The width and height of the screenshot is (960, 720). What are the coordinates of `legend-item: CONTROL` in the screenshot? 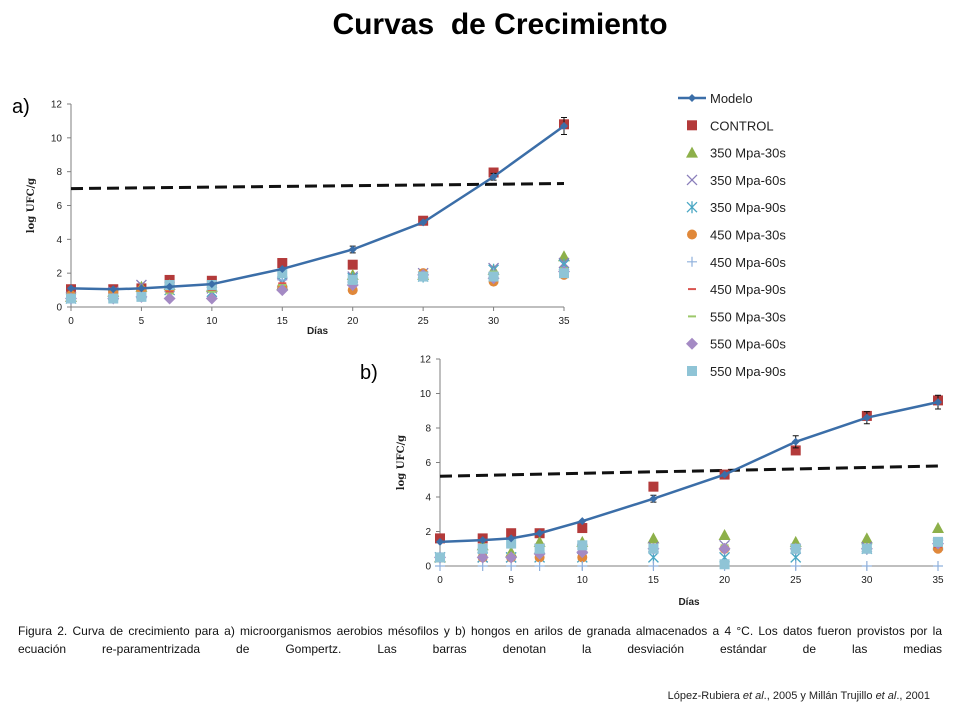 It's located at (730, 125).